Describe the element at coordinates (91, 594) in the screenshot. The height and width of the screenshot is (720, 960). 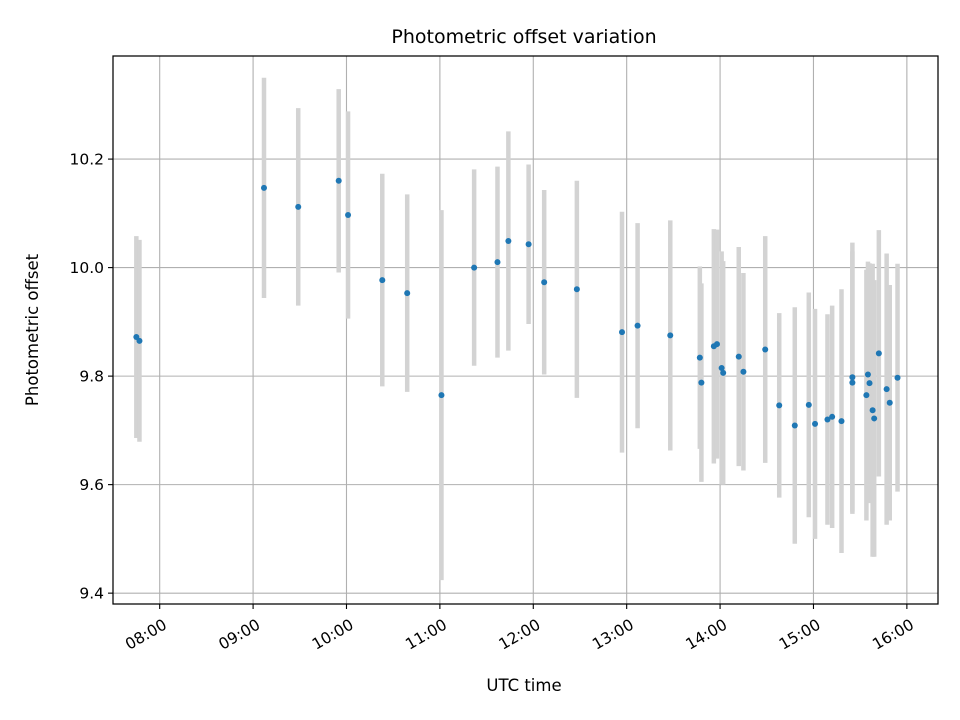
I see `y-tick-label: 9.4` at that location.